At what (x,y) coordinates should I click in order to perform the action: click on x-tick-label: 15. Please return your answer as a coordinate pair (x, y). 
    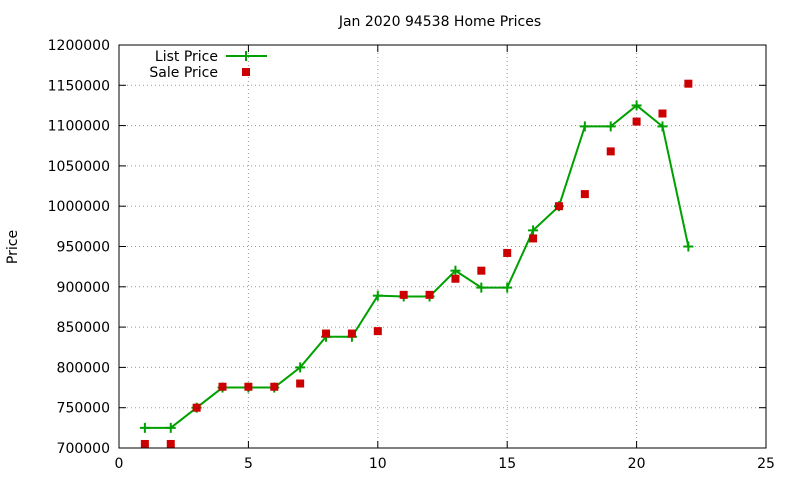
    Looking at the image, I should click on (507, 464).